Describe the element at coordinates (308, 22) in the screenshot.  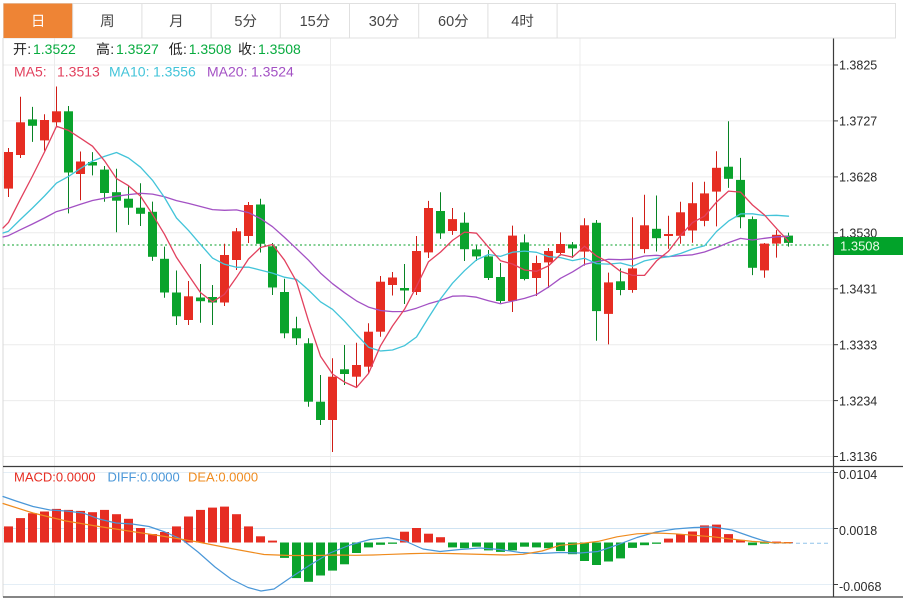
I see `svg-text: 15` at that location.